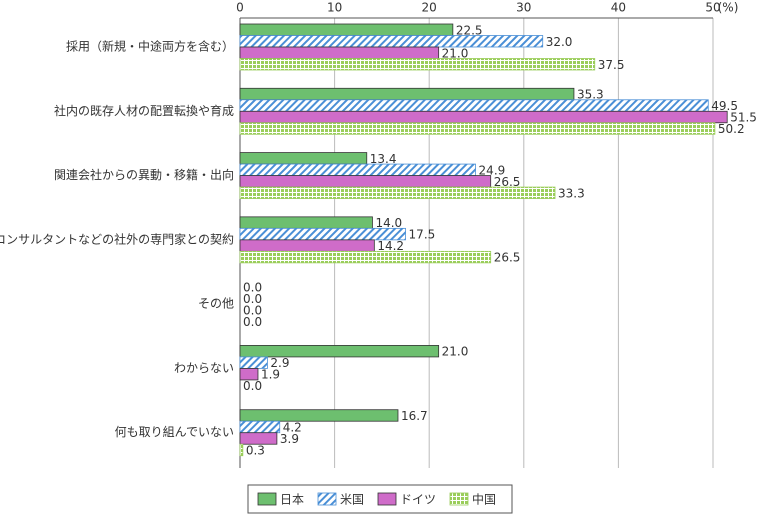 The image size is (757, 520). I want to click on value-label: 49.5, so click(724, 106).